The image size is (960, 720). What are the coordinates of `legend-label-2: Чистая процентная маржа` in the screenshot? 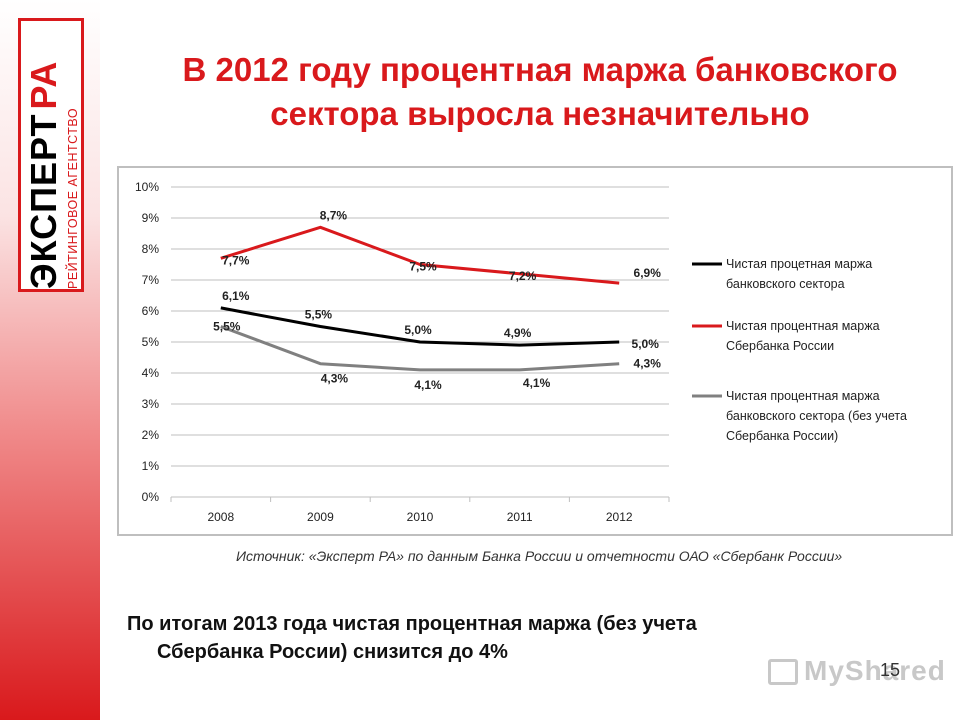 It's located at (803, 326).